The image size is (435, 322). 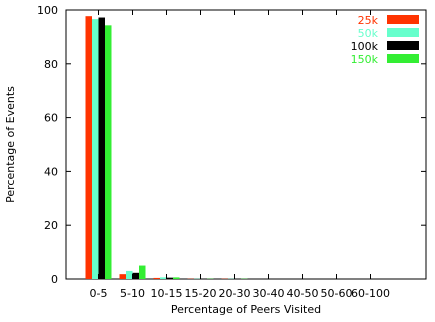 What do you see at coordinates (370, 293) in the screenshot?
I see `x-tick-label: 60-100` at bounding box center [370, 293].